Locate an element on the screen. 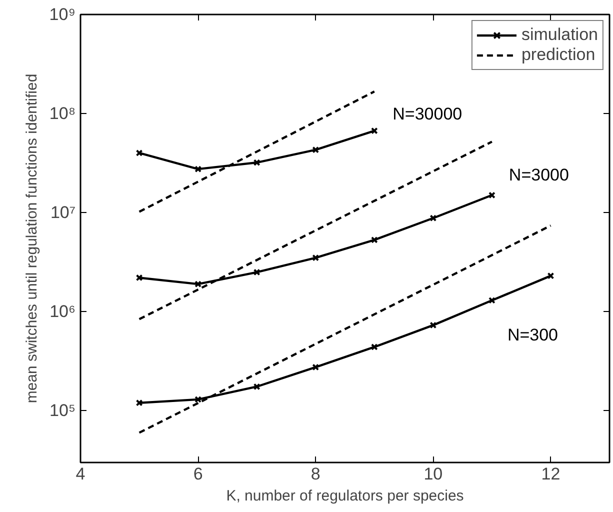 This screenshot has width=613, height=512. x-tick-label: 12 is located at coordinates (550, 474).